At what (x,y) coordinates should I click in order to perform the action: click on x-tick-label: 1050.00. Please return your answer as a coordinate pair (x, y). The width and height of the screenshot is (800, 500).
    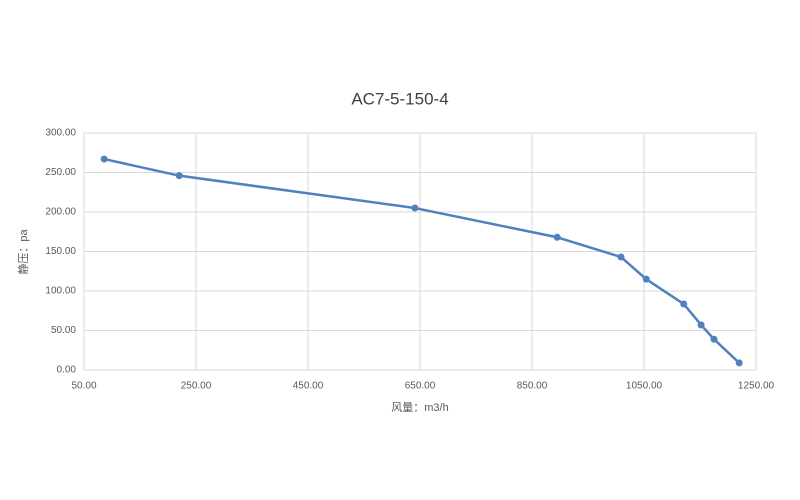
    Looking at the image, I should click on (644, 386).